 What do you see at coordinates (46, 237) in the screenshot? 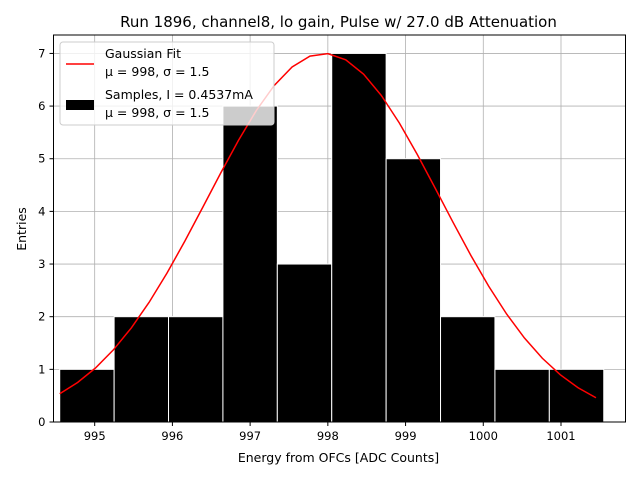
I see `y-axis-ticks: 0 1 2 3 4 5 6 7` at bounding box center [46, 237].